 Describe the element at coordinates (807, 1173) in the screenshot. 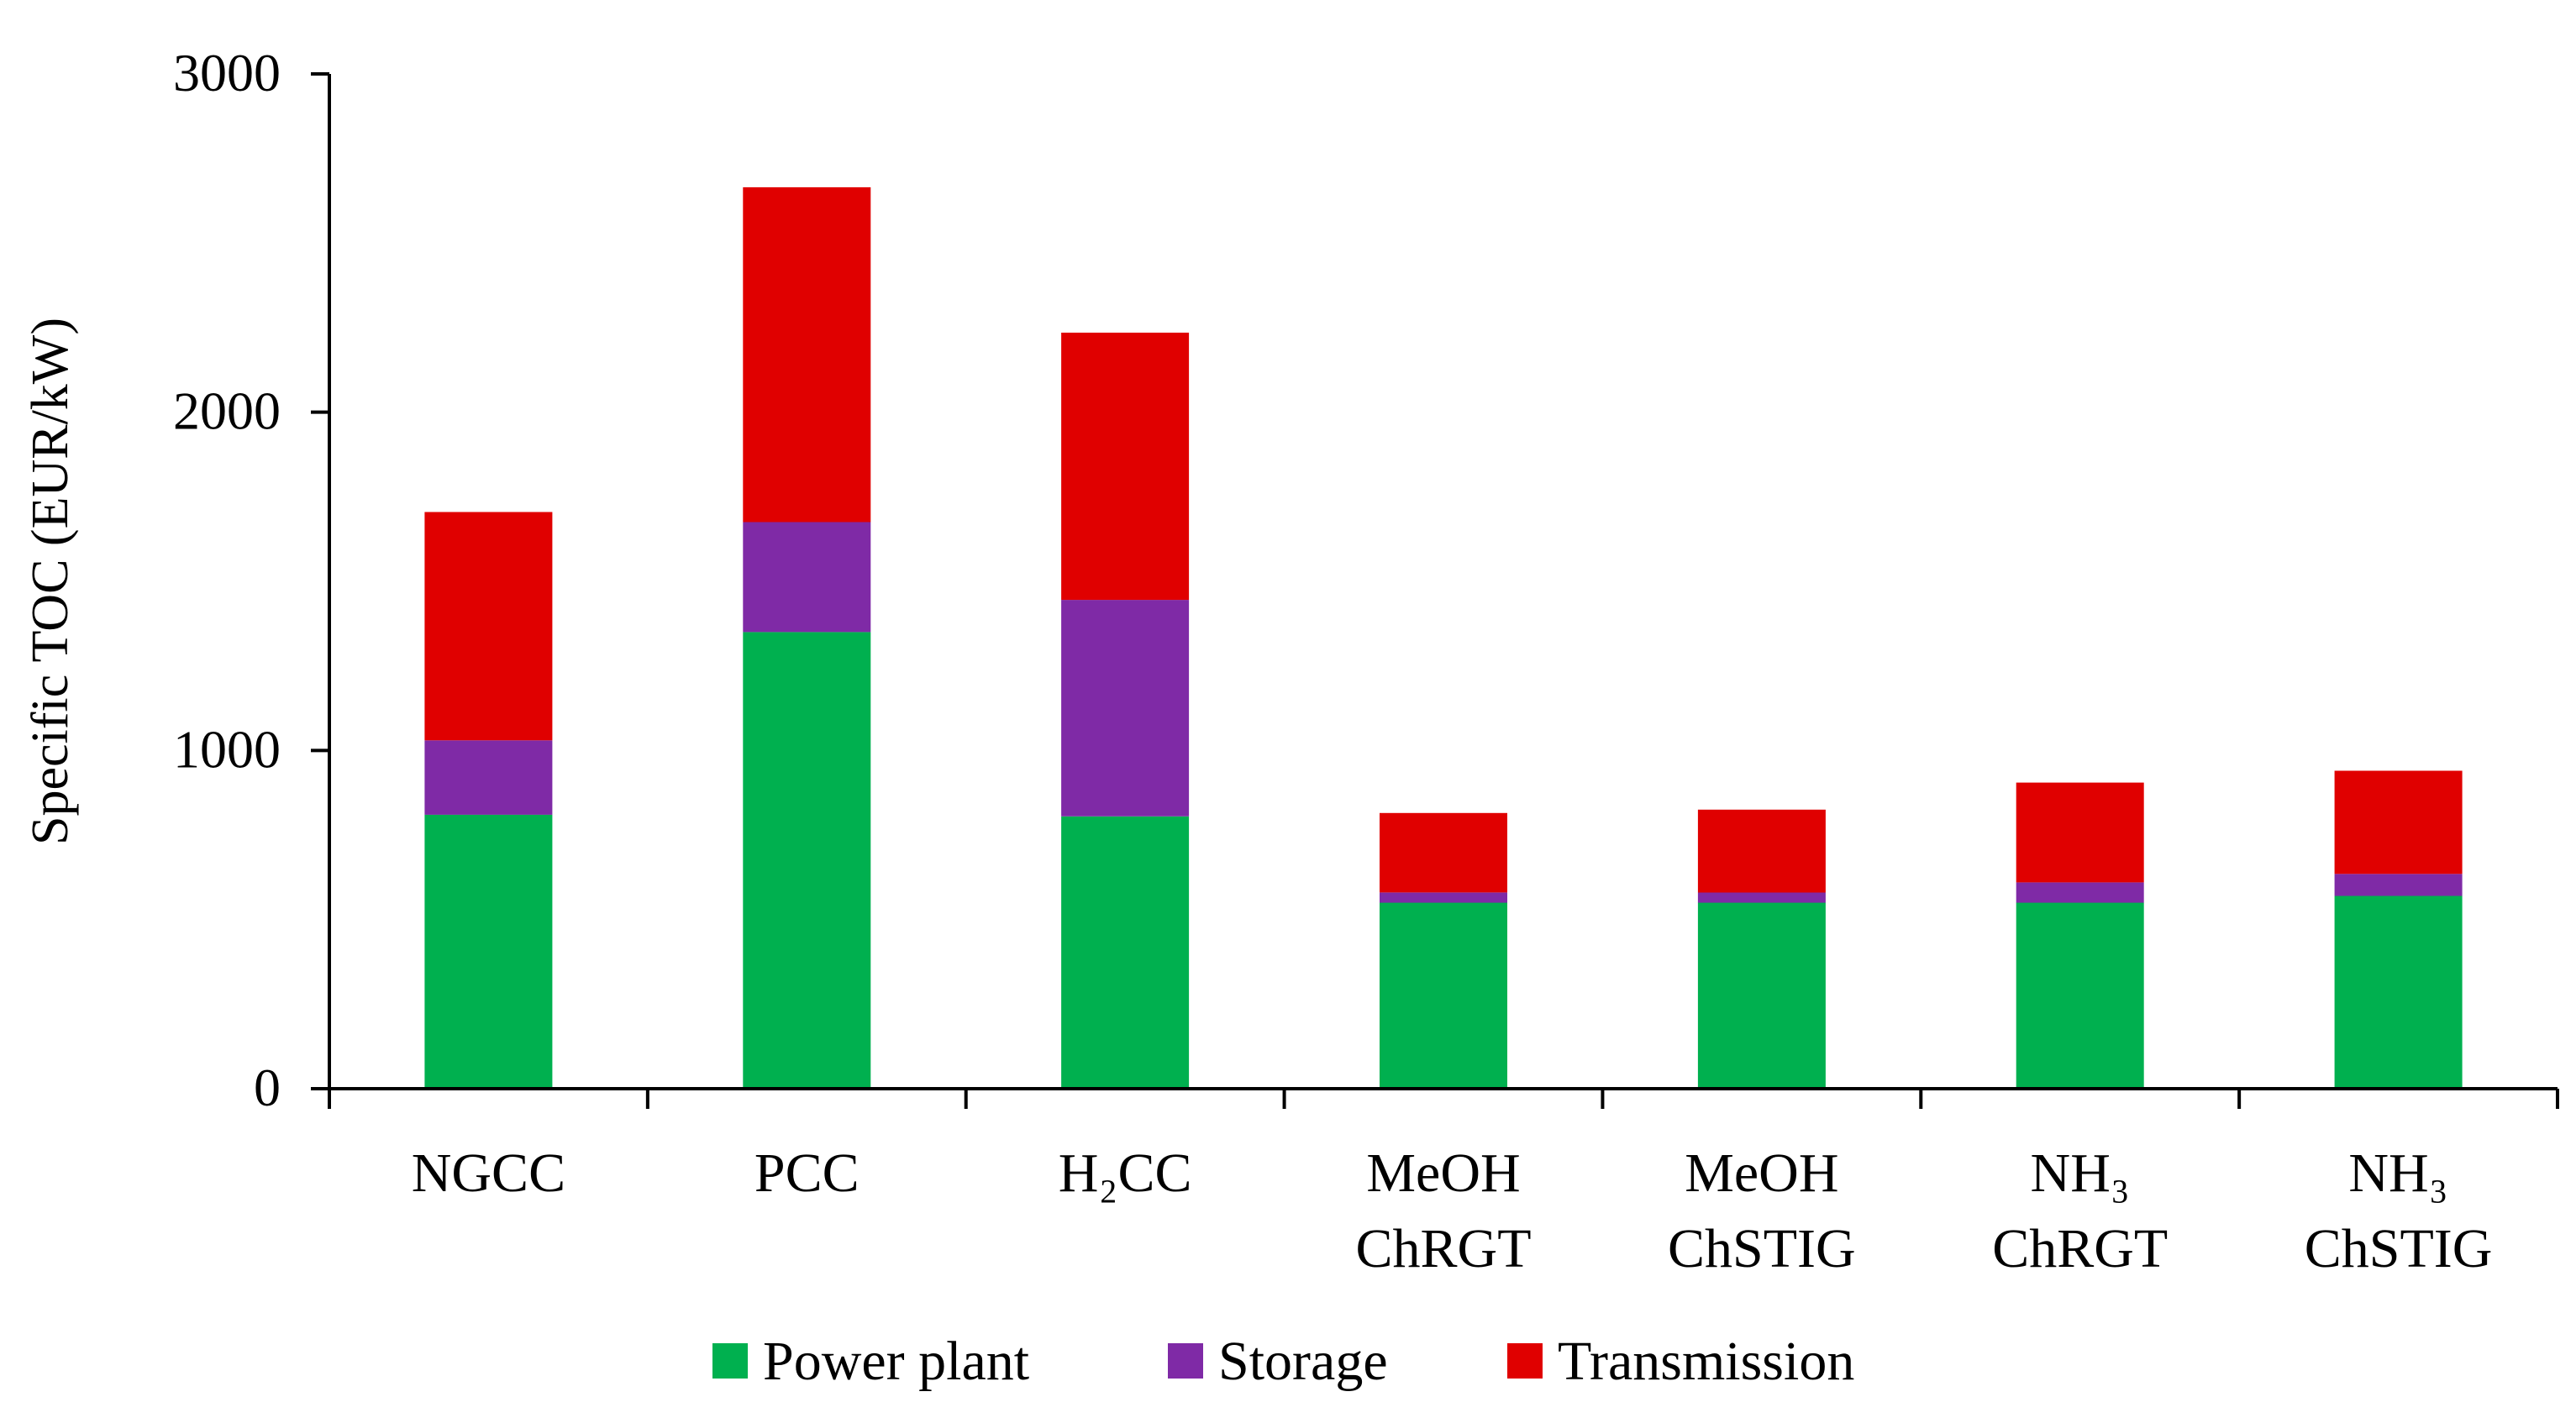

I see `x-tick-label: PCC` at that location.